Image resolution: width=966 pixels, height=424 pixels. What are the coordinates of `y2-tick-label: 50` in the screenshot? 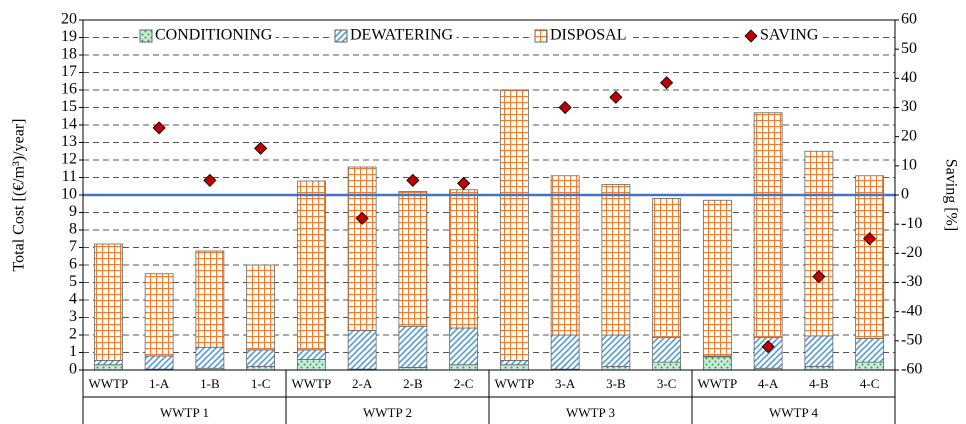 It's located at (909, 48).